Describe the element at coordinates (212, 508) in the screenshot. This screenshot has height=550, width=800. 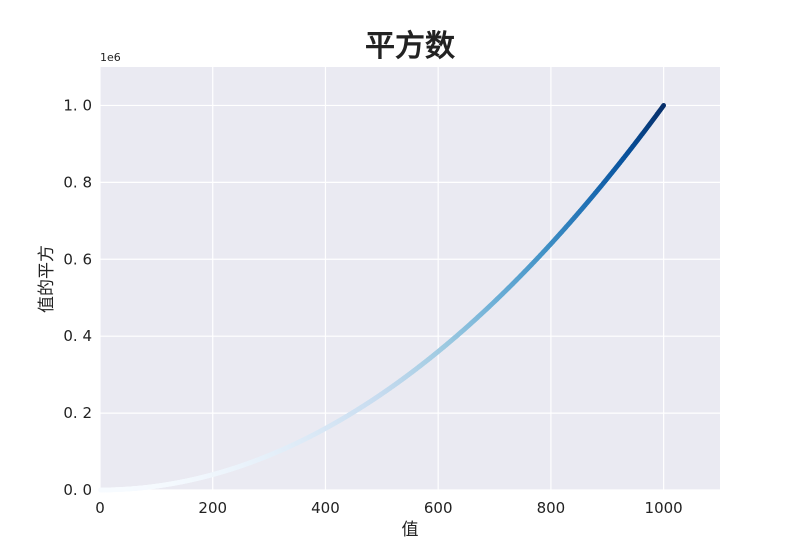
I see `x-tick-label: 200` at that location.